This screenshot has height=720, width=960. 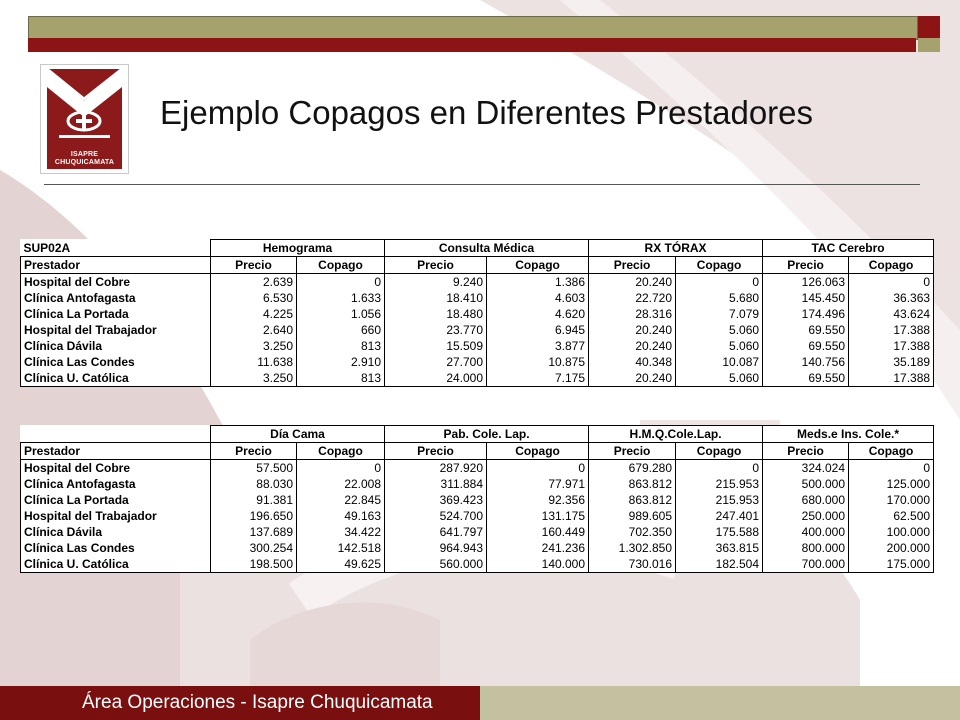 What do you see at coordinates (719, 548) in the screenshot?
I see `table-cell: 363.815` at bounding box center [719, 548].